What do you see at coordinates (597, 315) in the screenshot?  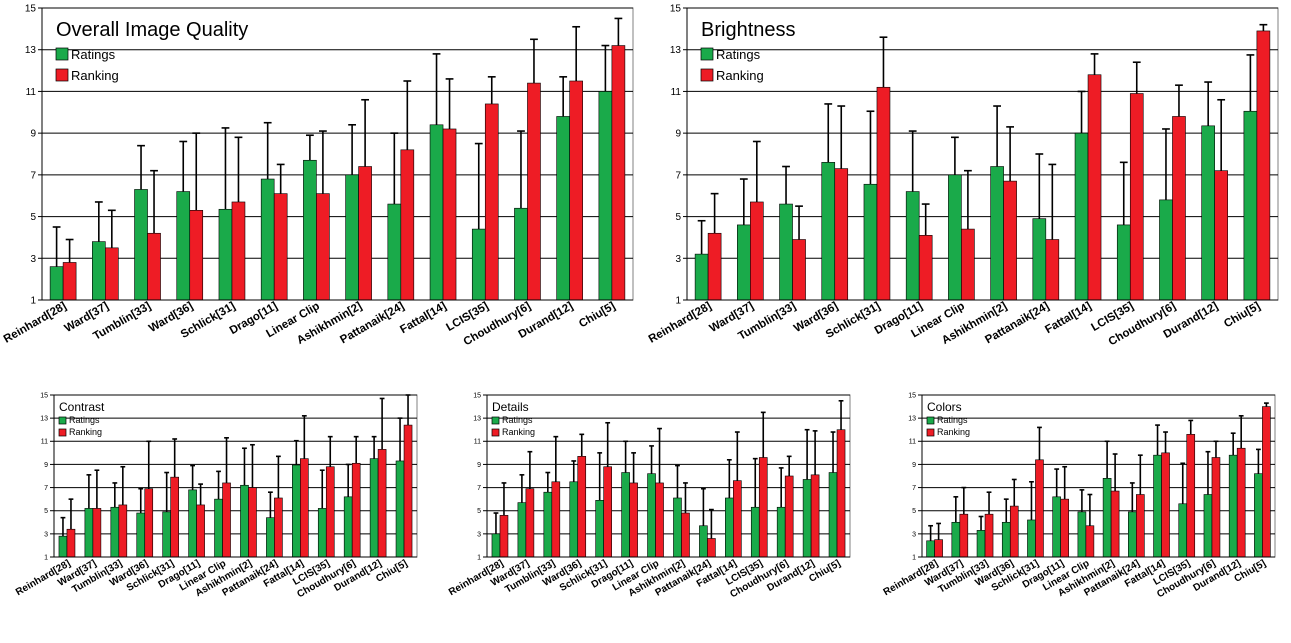 I see `category-label: Chiu[5]` at bounding box center [597, 315].